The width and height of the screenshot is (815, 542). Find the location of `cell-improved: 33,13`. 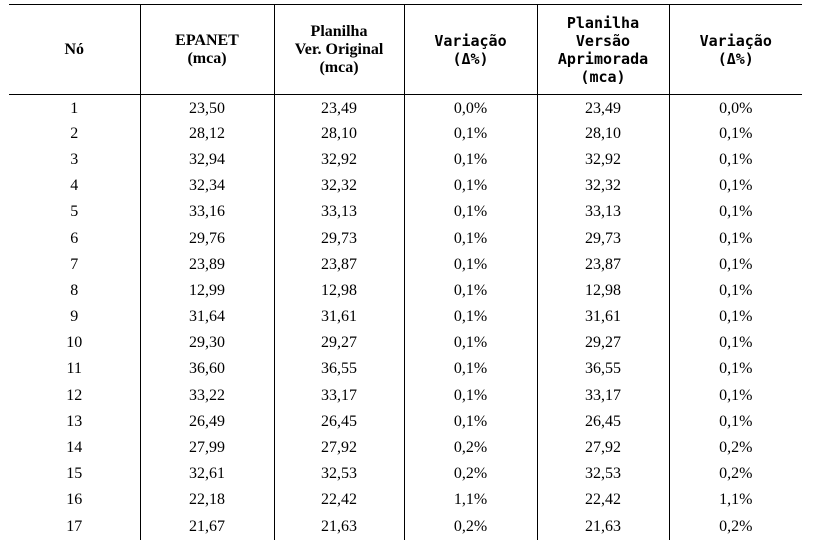

cell-improved: 33,13 is located at coordinates (602, 212).